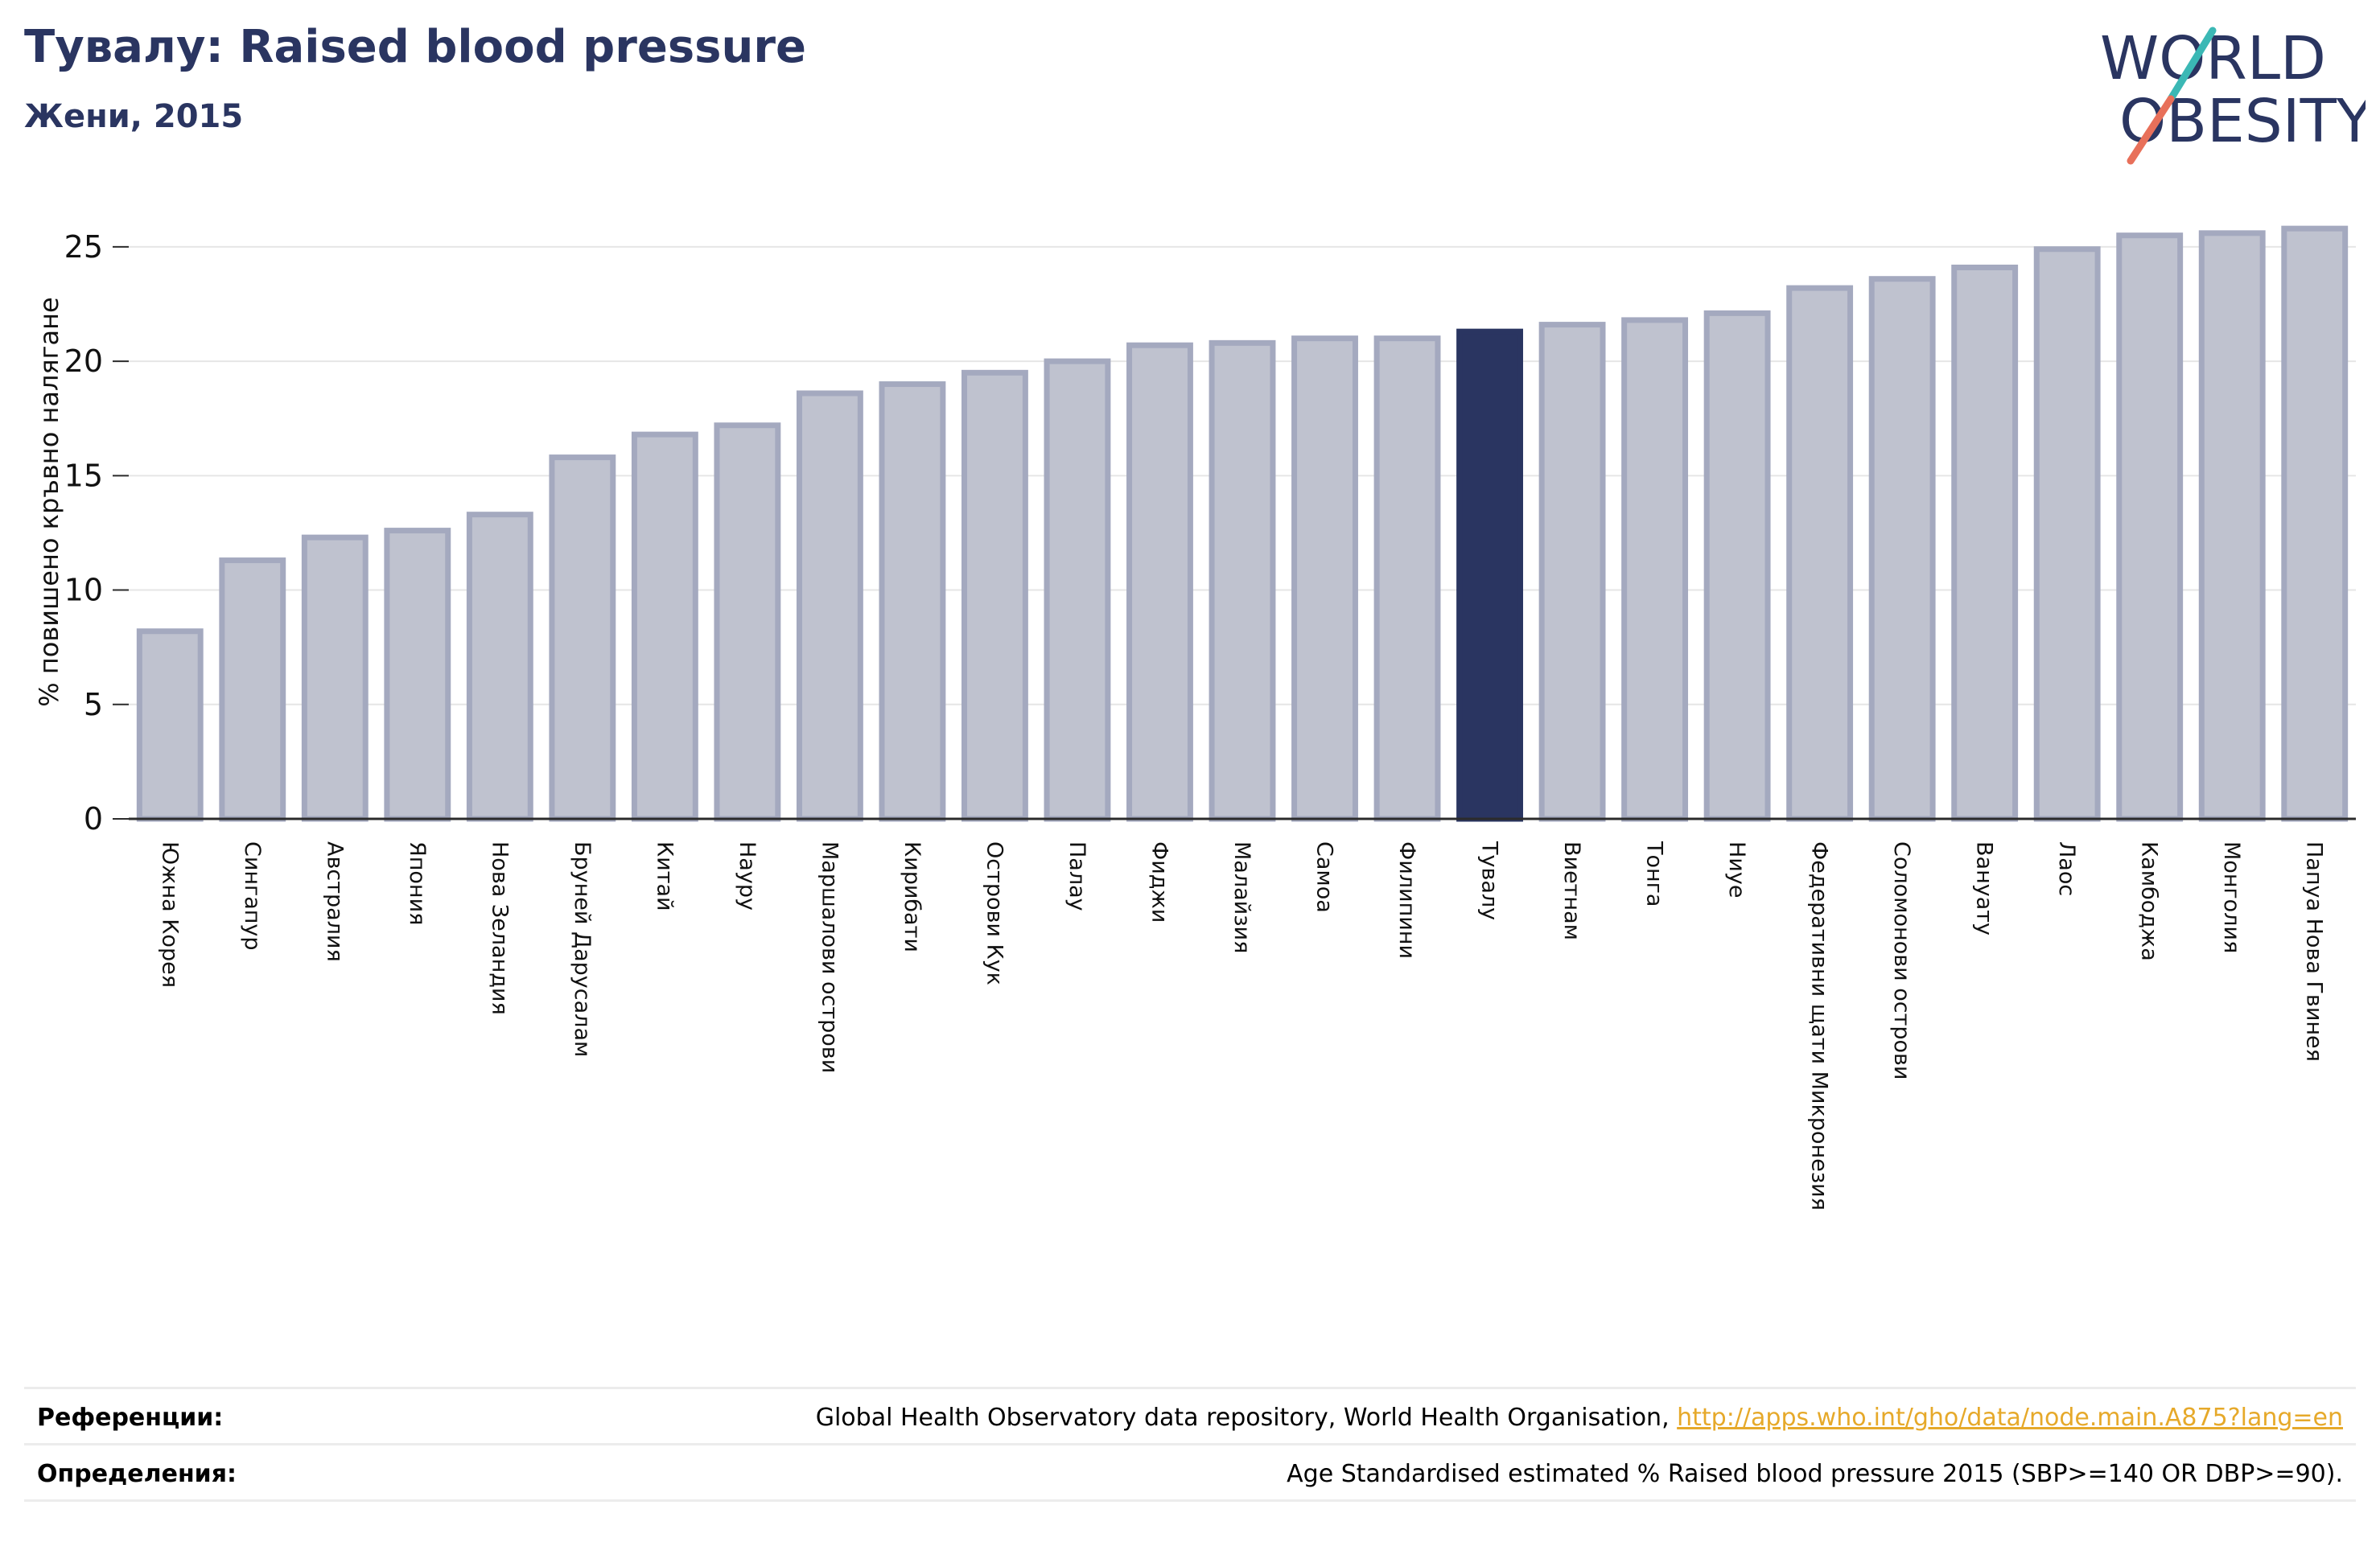 The image size is (2380, 1542). Describe the element at coordinates (2233, 94) in the screenshot. I see `world-obesity-logo: WORLD OBESITY` at that location.